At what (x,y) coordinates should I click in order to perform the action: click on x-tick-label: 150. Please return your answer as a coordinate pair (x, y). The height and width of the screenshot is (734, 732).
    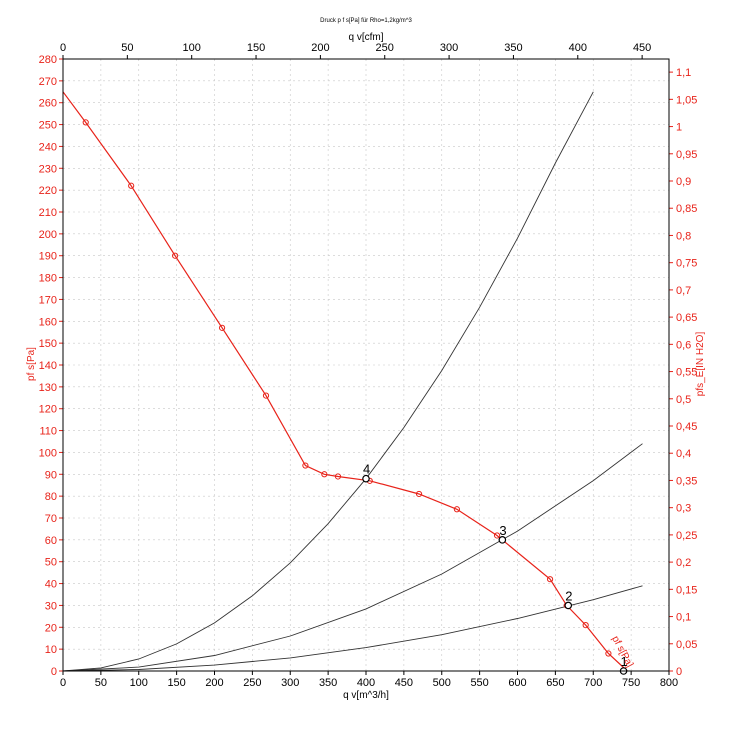
    Looking at the image, I should click on (176, 683).